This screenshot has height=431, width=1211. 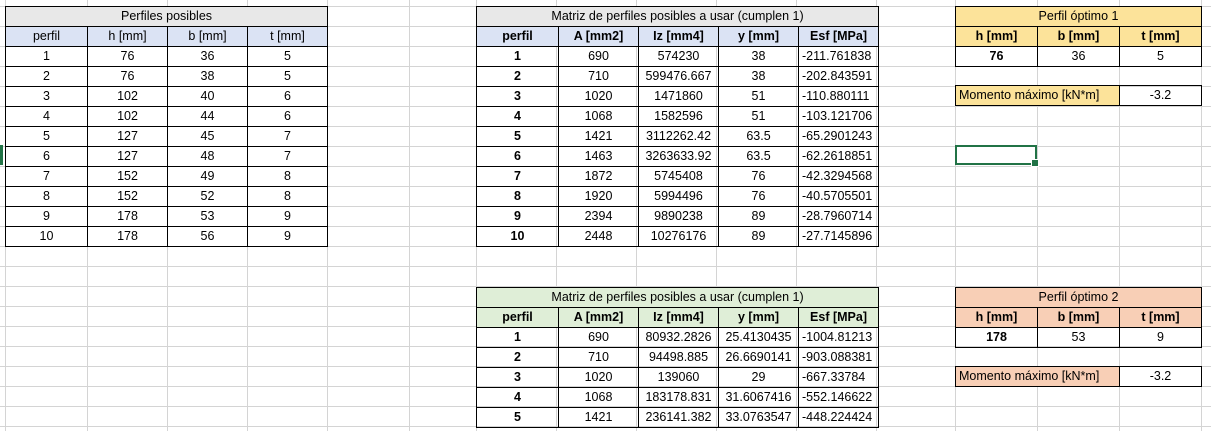 What do you see at coordinates (598, 156) in the screenshot?
I see `table-cell: 1463` at bounding box center [598, 156].